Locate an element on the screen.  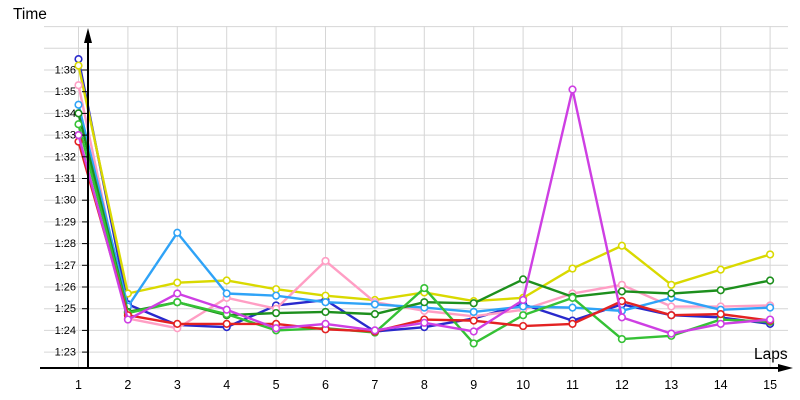
y-tick-label: 1:24 is located at coordinates (65, 331).